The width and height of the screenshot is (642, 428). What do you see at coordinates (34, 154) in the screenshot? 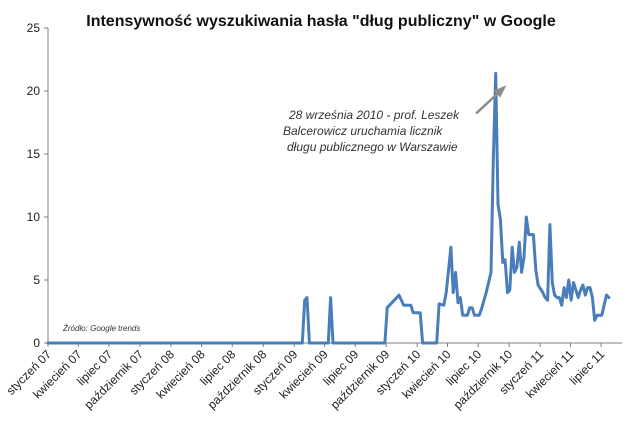
I see `y-tick-label: 15` at bounding box center [34, 154].